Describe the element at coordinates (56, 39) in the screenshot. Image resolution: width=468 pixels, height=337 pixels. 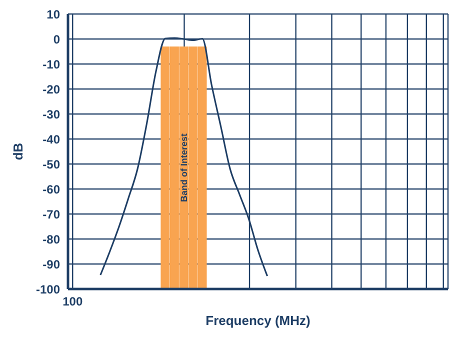
I see `y-tick-label: 0` at that location.